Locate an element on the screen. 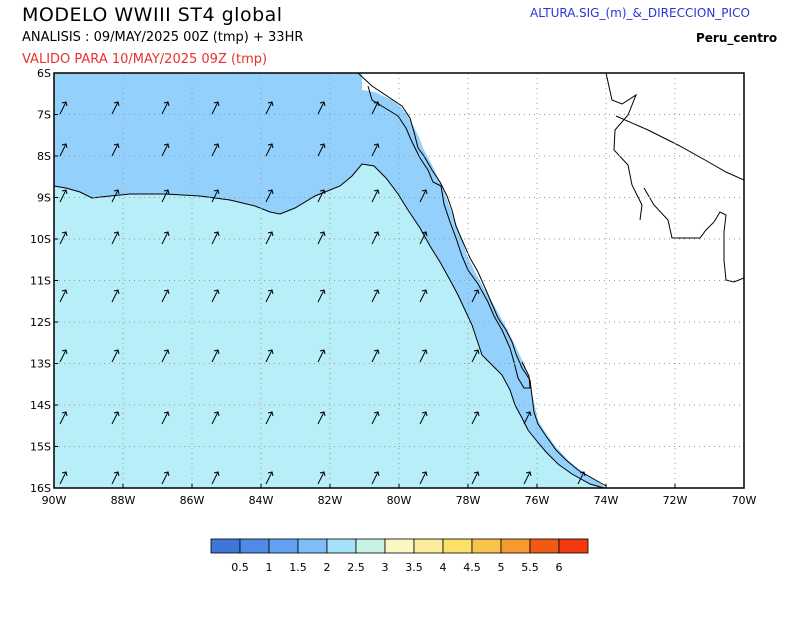 The width and height of the screenshot is (800, 618). contour-1-5m-coast is located at coordinates (449, 237).